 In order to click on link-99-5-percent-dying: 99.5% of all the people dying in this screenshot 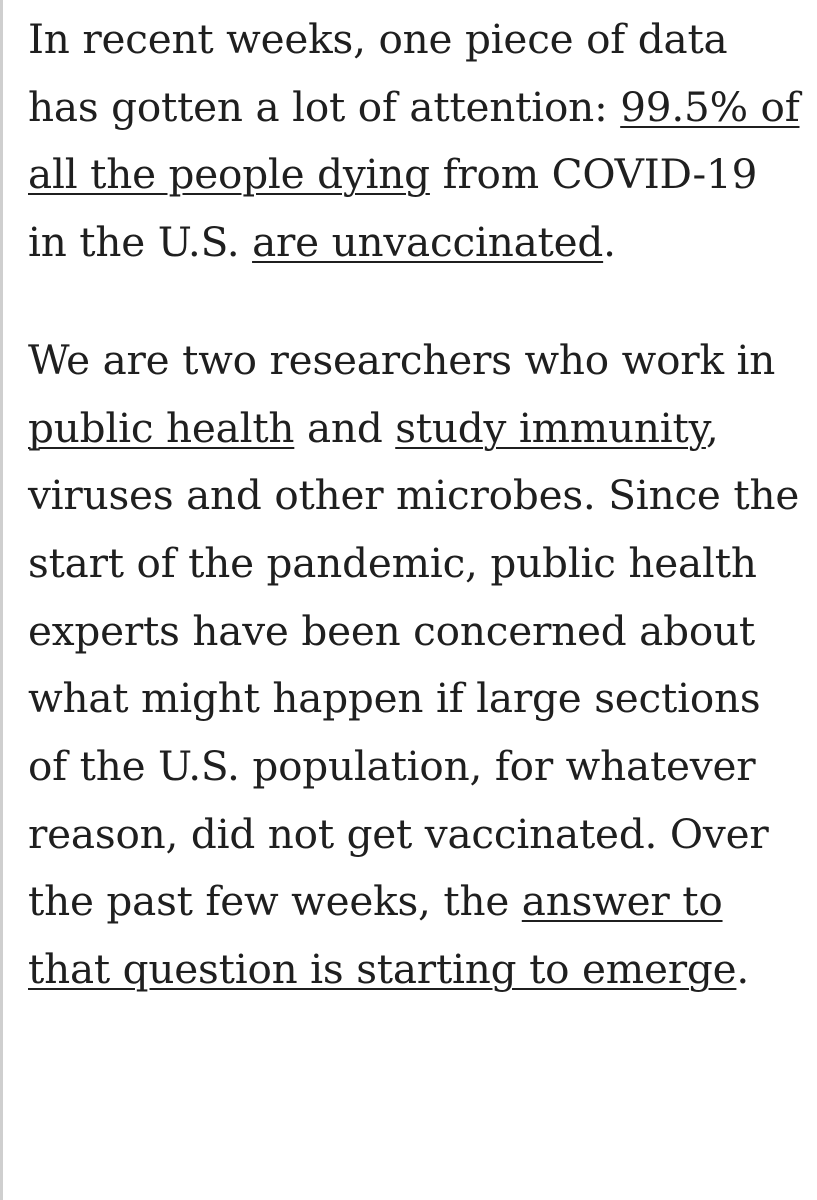, I will do `click(414, 140)`.